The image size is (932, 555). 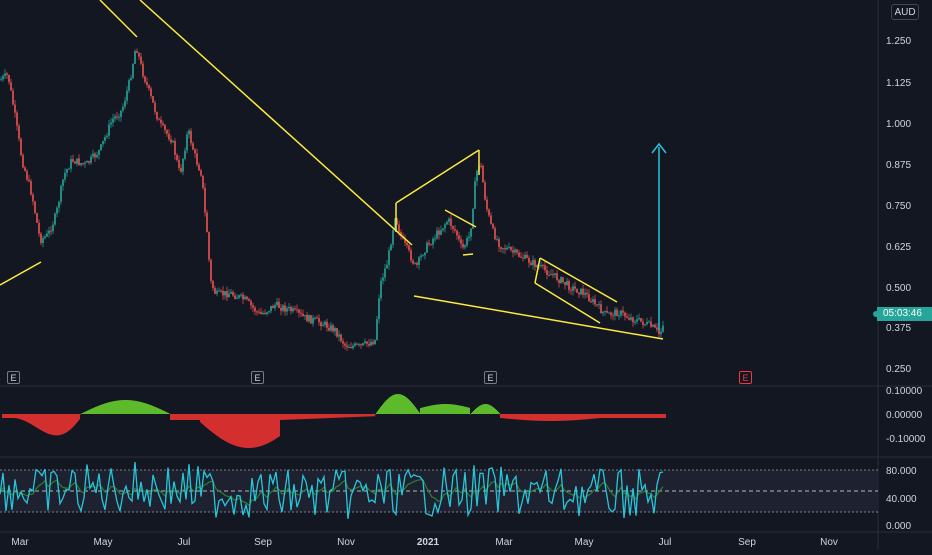 What do you see at coordinates (538, 317) in the screenshot?
I see `trendline-lower-support` at bounding box center [538, 317].